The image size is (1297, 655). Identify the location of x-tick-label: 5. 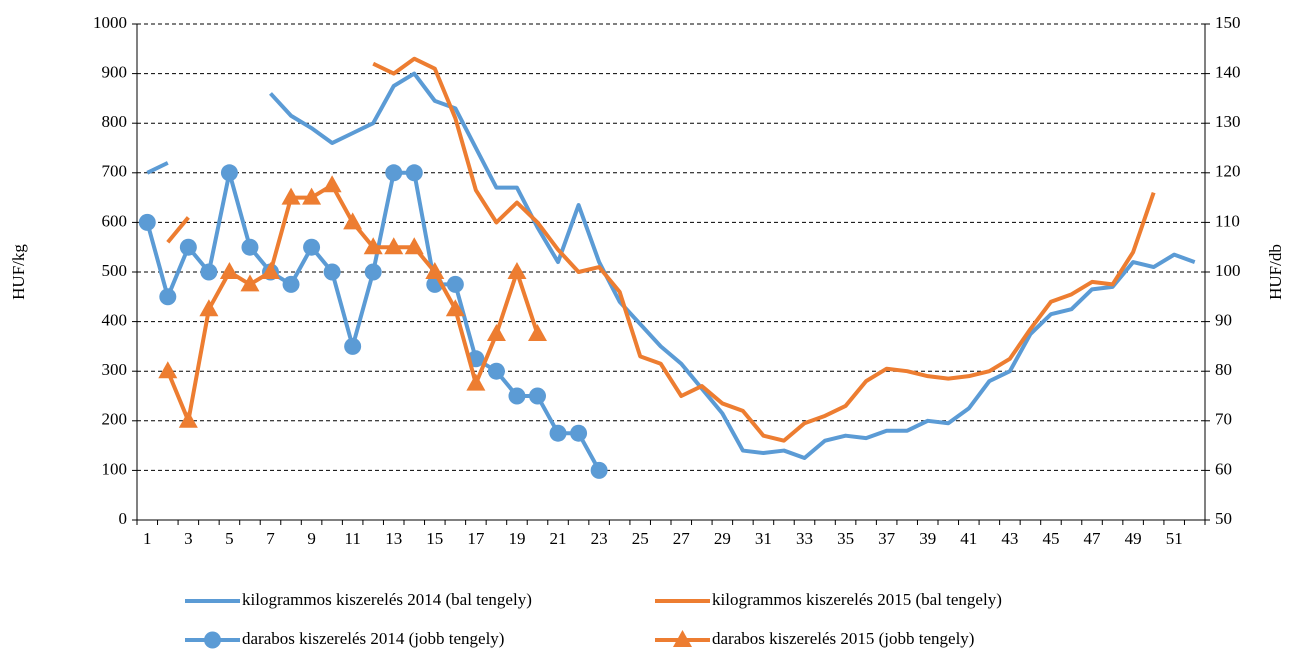
(229, 538).